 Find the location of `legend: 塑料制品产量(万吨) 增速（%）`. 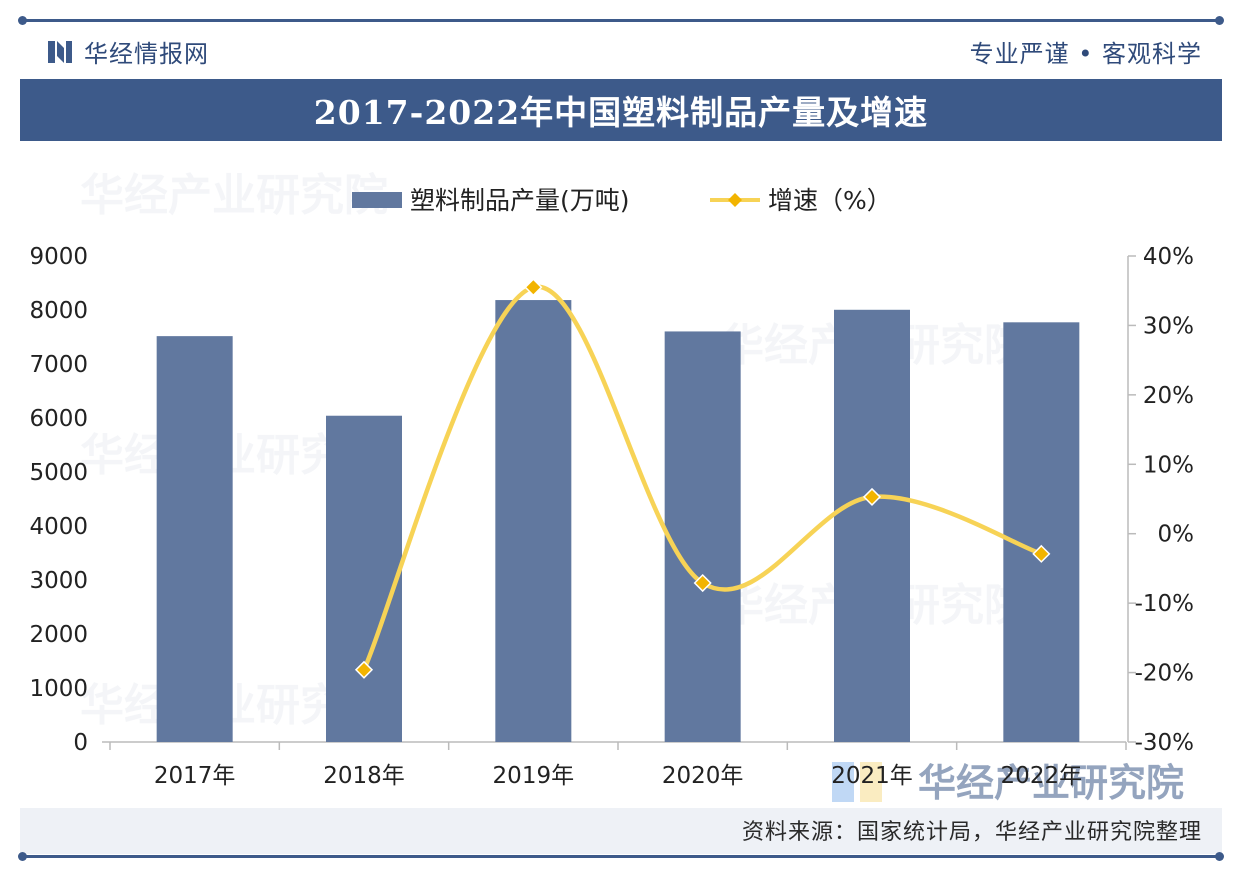

legend: 塑料制品产量(万吨) 增速（%） is located at coordinates (622, 200).